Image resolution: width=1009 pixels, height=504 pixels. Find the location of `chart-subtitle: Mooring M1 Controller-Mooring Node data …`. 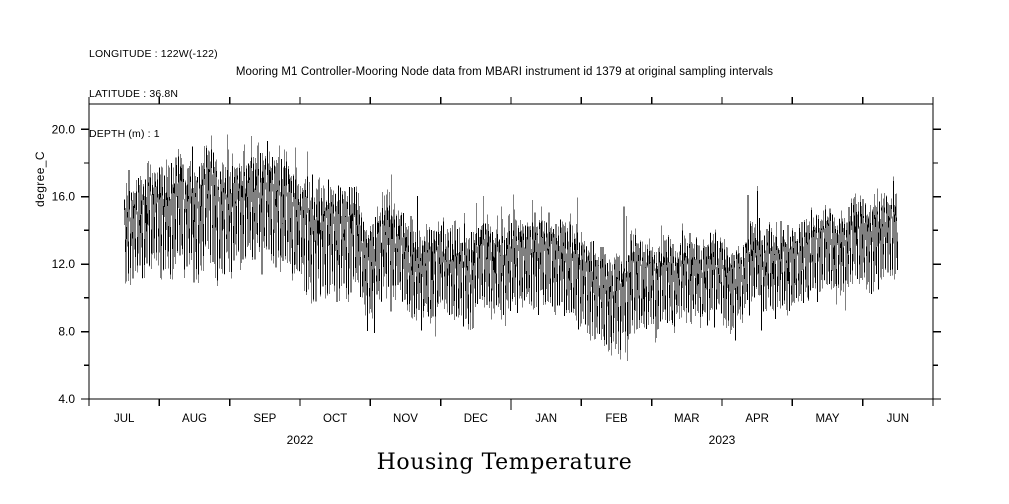

chart-subtitle: Mooring M1 Controller-Mooring Node data … is located at coordinates (504, 72).